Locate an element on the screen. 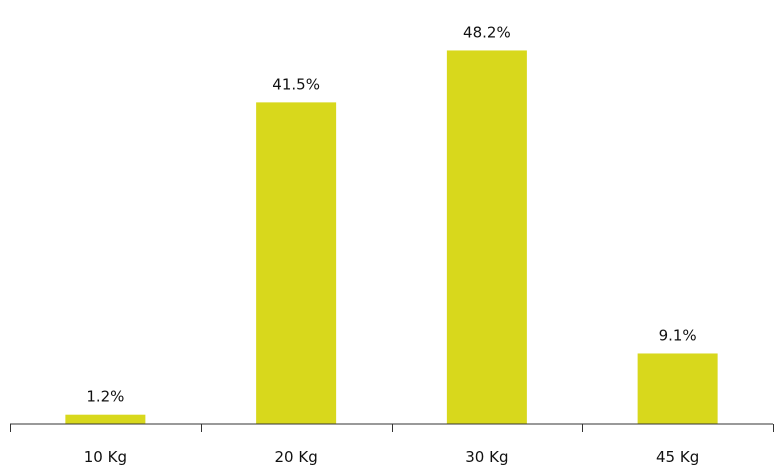 The width and height of the screenshot is (783, 468). x-tick-label: 45 Kg is located at coordinates (677, 457).